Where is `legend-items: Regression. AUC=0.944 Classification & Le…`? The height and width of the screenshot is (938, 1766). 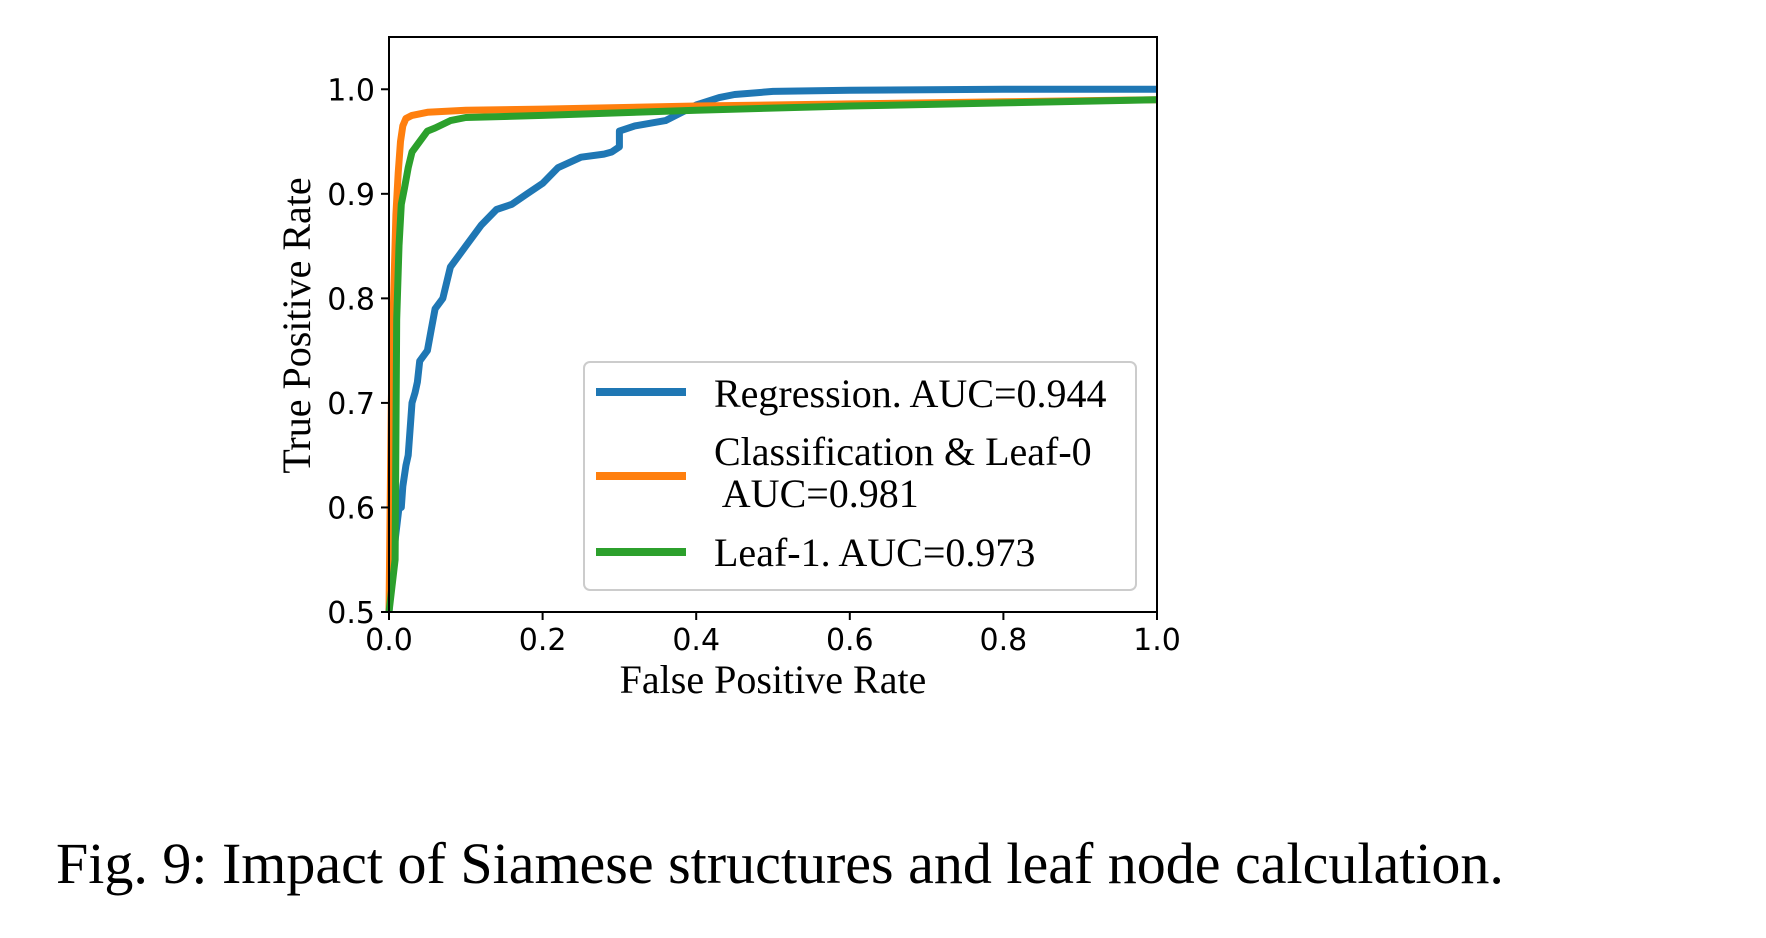
legend-items: Regression. AUC=0.944 Classification & Le… is located at coordinates (851, 473).